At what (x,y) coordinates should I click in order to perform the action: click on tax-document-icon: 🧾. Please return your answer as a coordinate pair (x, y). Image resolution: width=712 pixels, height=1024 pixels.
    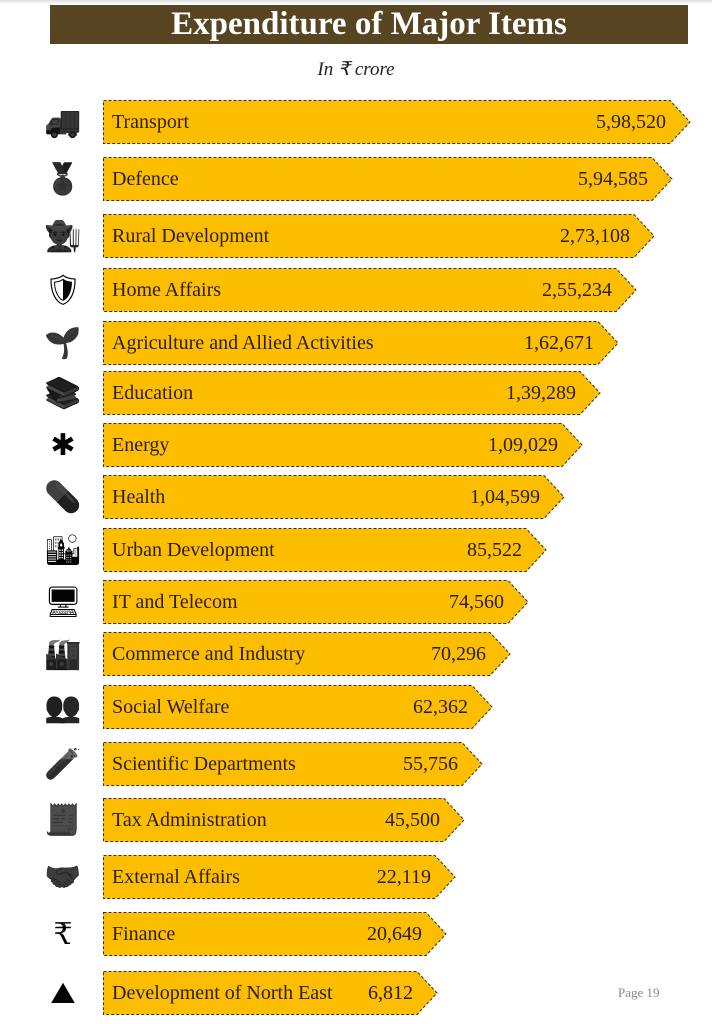
    Looking at the image, I should click on (63, 820).